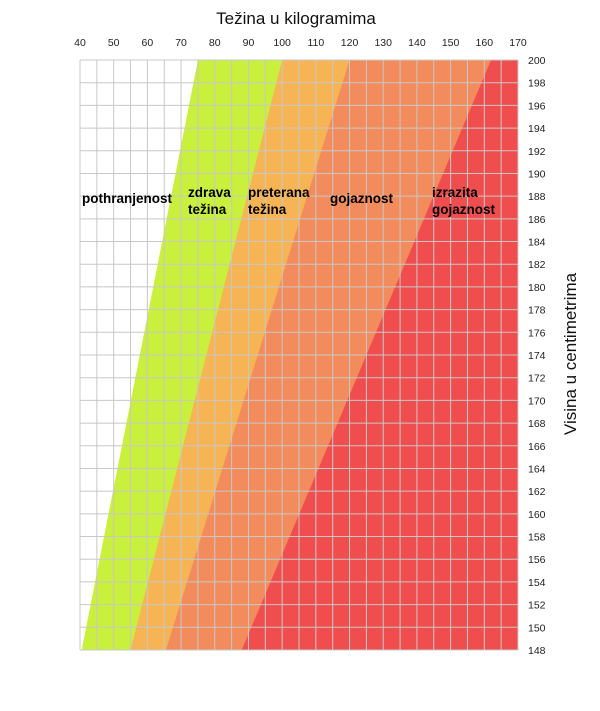  Describe the element at coordinates (181, 43) in the screenshot. I see `x-tick-label: 70` at that location.